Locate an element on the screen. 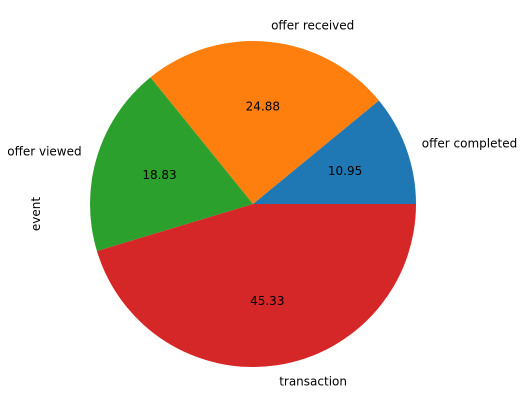  y-axis-label: event is located at coordinates (36, 214).